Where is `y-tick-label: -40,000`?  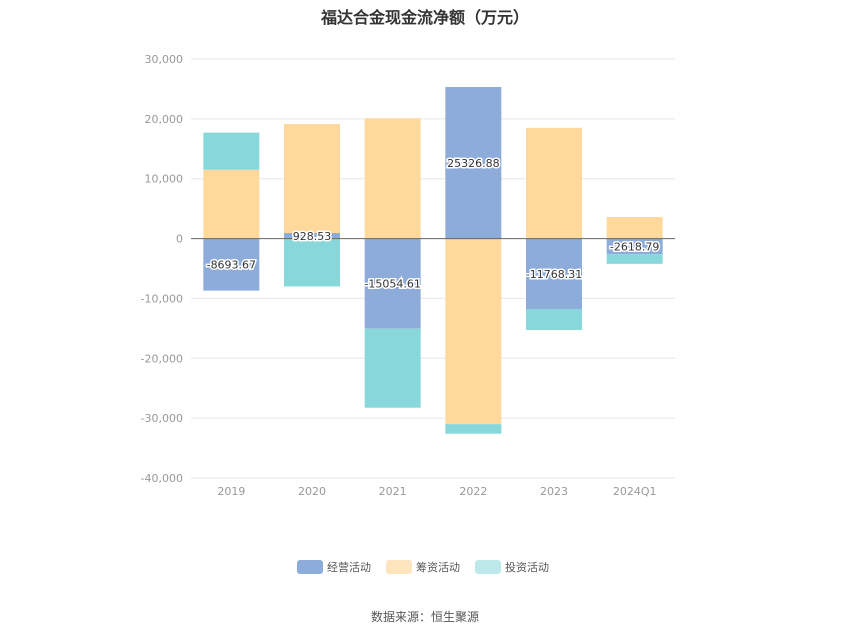
y-tick-label: -40,000 is located at coordinates (162, 478).